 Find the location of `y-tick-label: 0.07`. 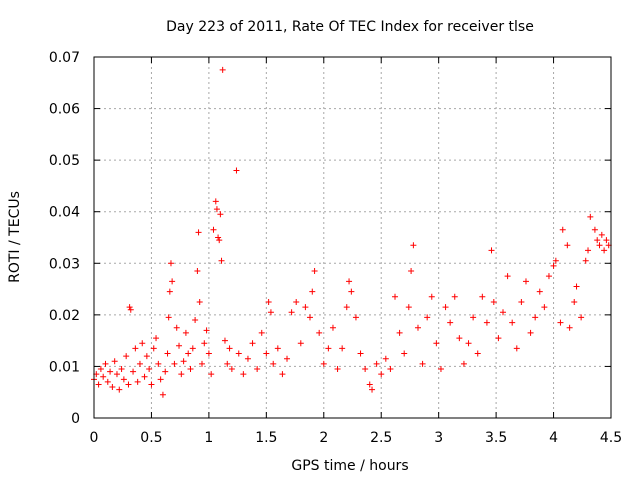

y-tick-label: 0.07 is located at coordinates (64, 58).